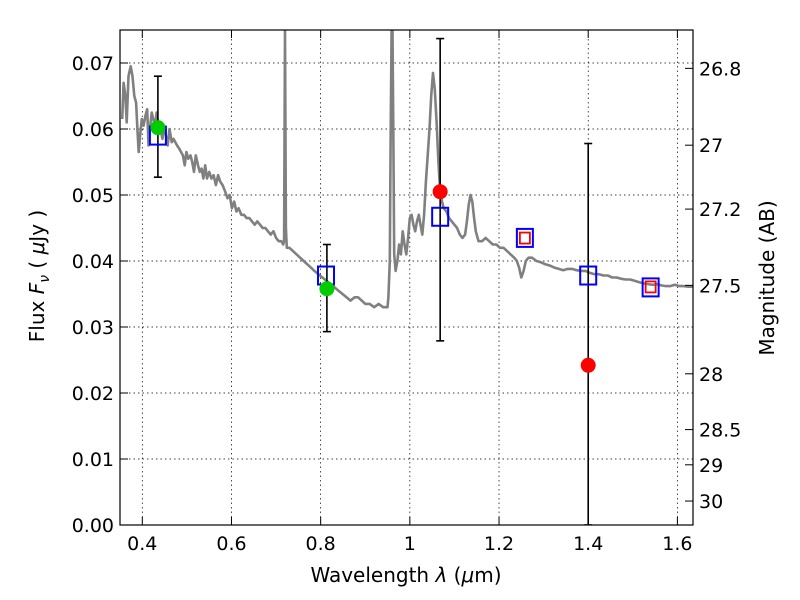  I want to click on y-tick-label: 0.07, so click(93, 64).